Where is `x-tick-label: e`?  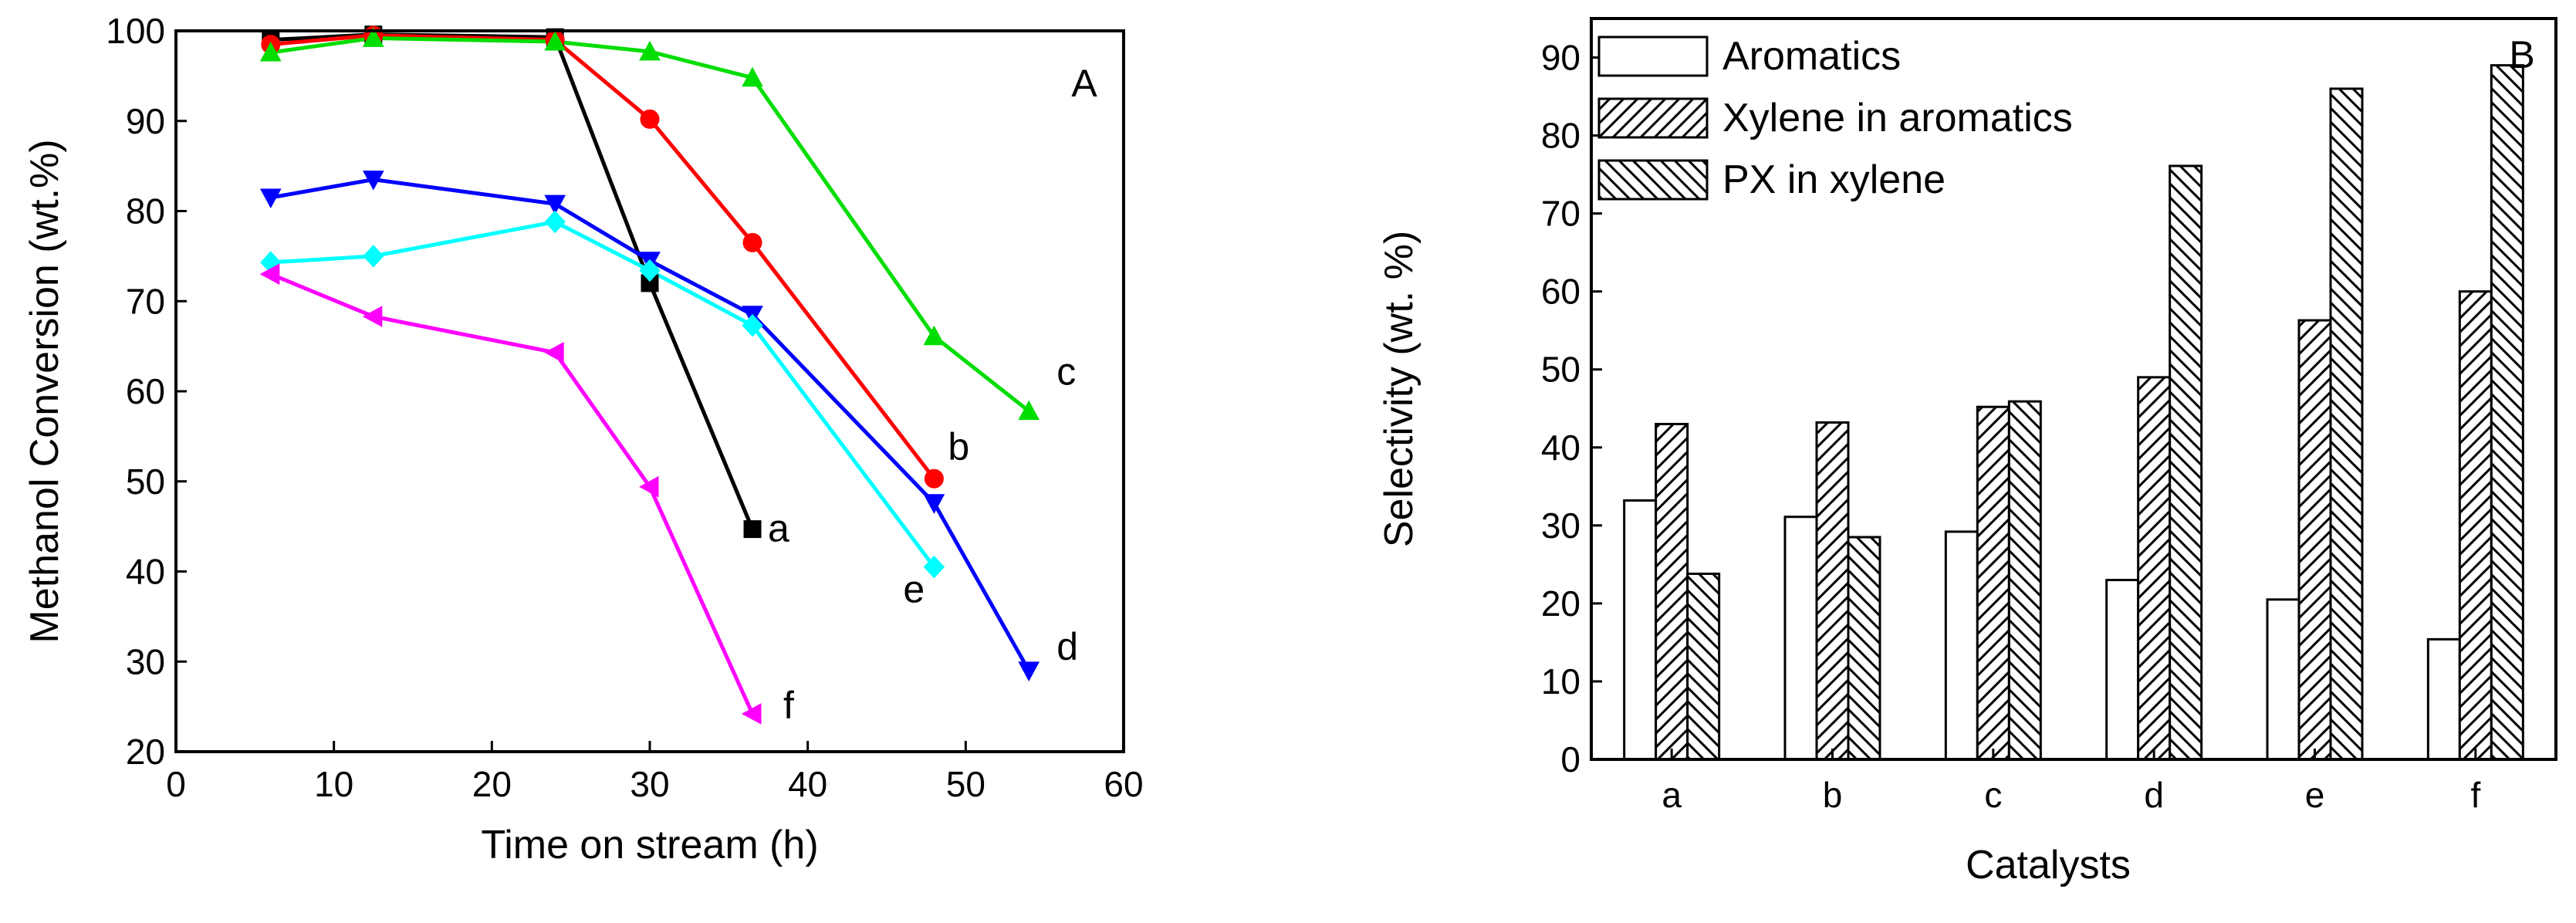
x-tick-label: e is located at coordinates (2315, 795).